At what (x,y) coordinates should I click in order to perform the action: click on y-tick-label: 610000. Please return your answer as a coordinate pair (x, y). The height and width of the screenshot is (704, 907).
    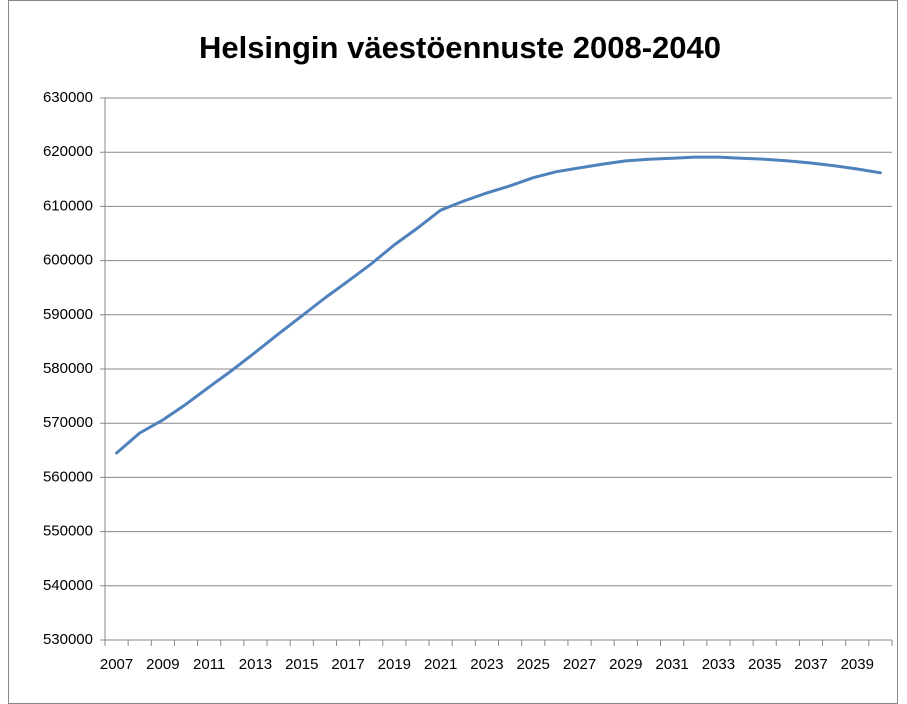
    Looking at the image, I should click on (68, 205).